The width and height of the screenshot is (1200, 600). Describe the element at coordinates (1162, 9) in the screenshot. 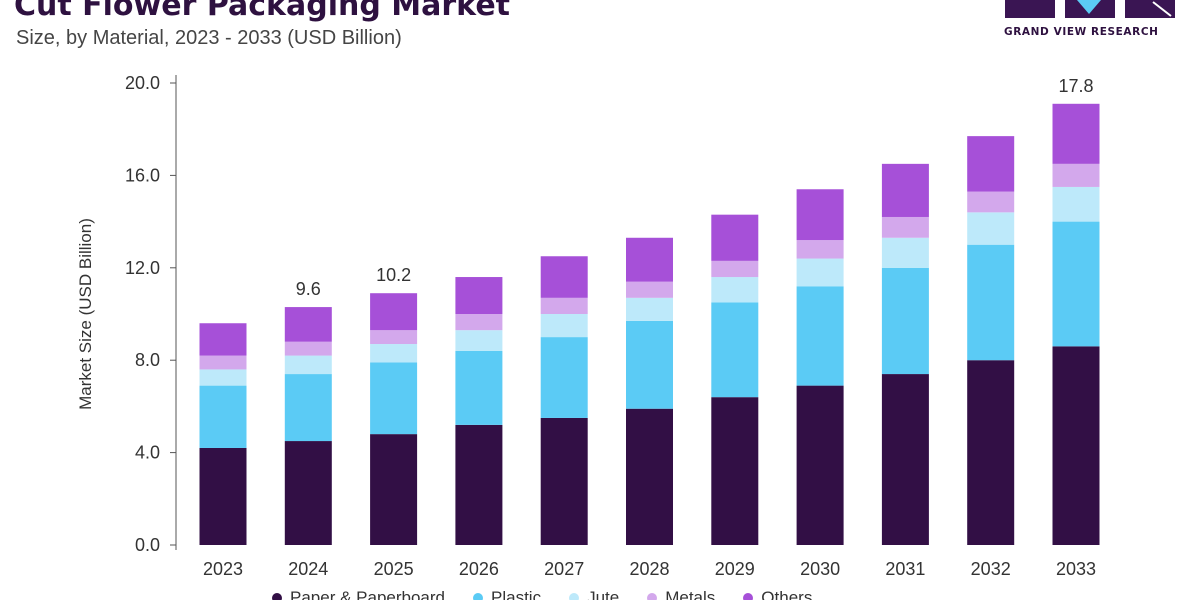

I see `logo-slash-mark` at that location.